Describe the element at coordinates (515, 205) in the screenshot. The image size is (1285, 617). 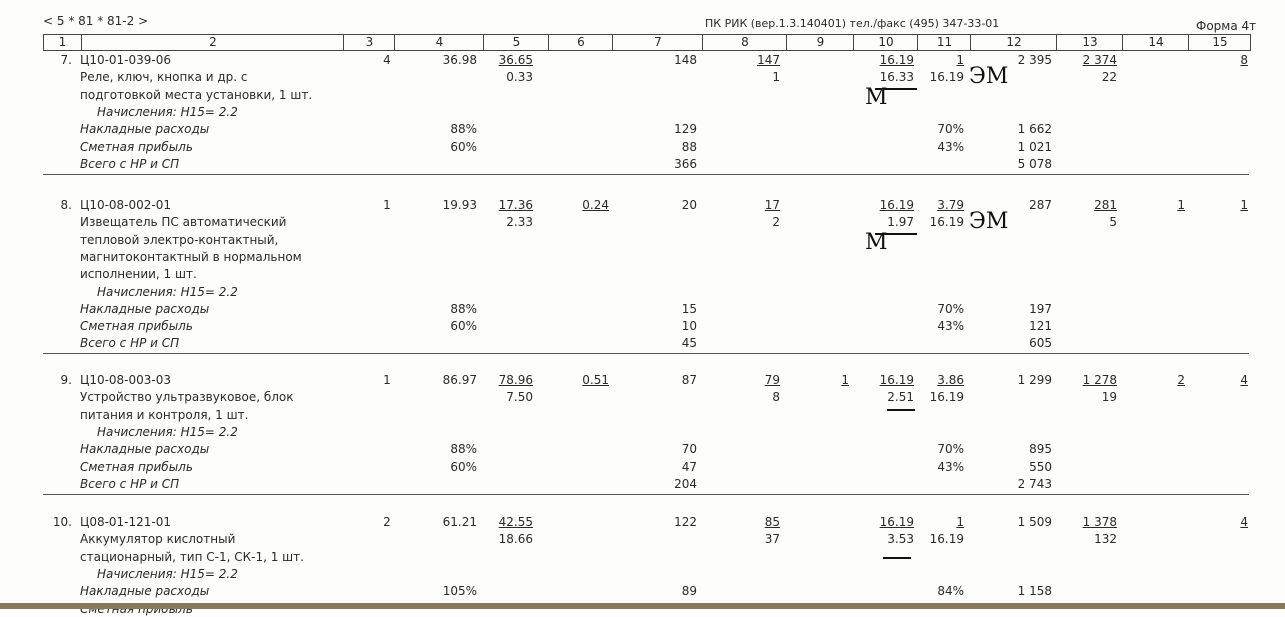
I see `cell-c5-top: 17.36` at that location.